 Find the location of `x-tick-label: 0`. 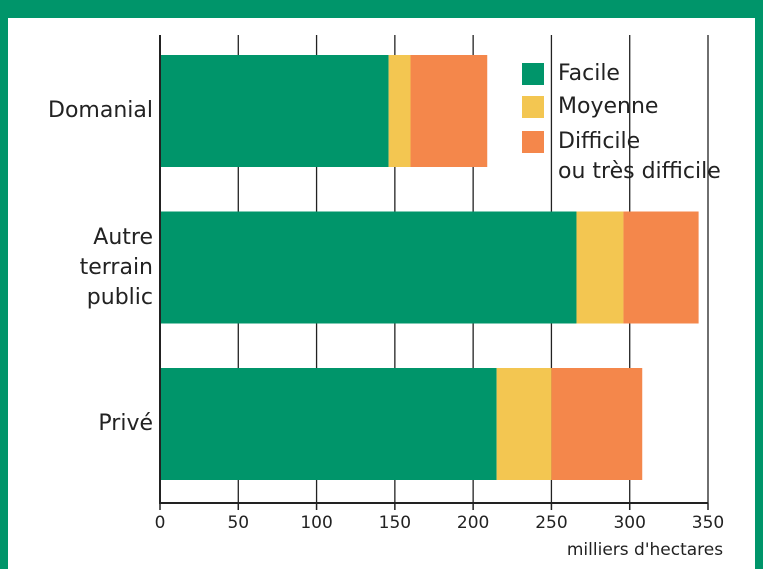

x-tick-label: 0 is located at coordinates (160, 523).